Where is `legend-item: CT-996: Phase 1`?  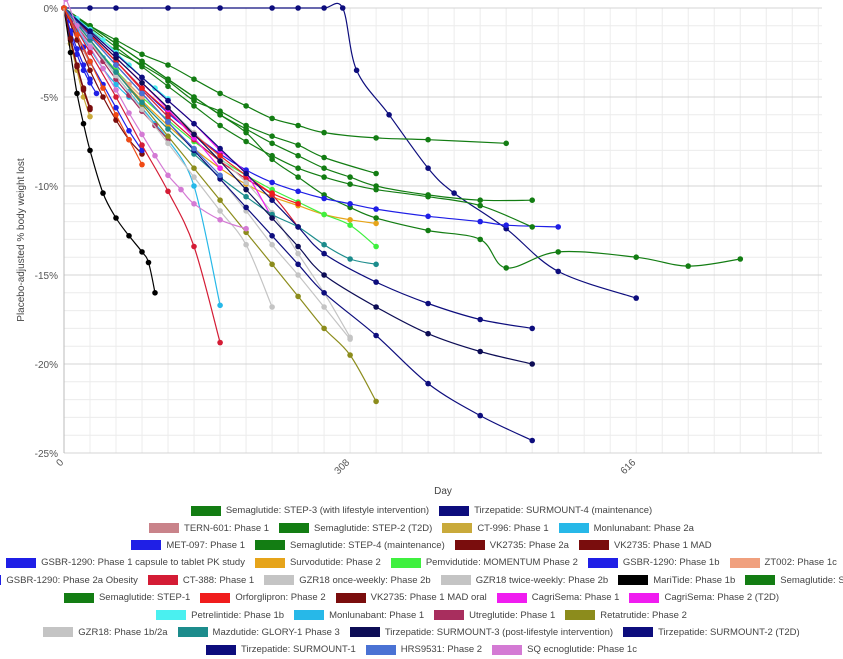 legend-item: CT-996: Phase 1 is located at coordinates (495, 528).